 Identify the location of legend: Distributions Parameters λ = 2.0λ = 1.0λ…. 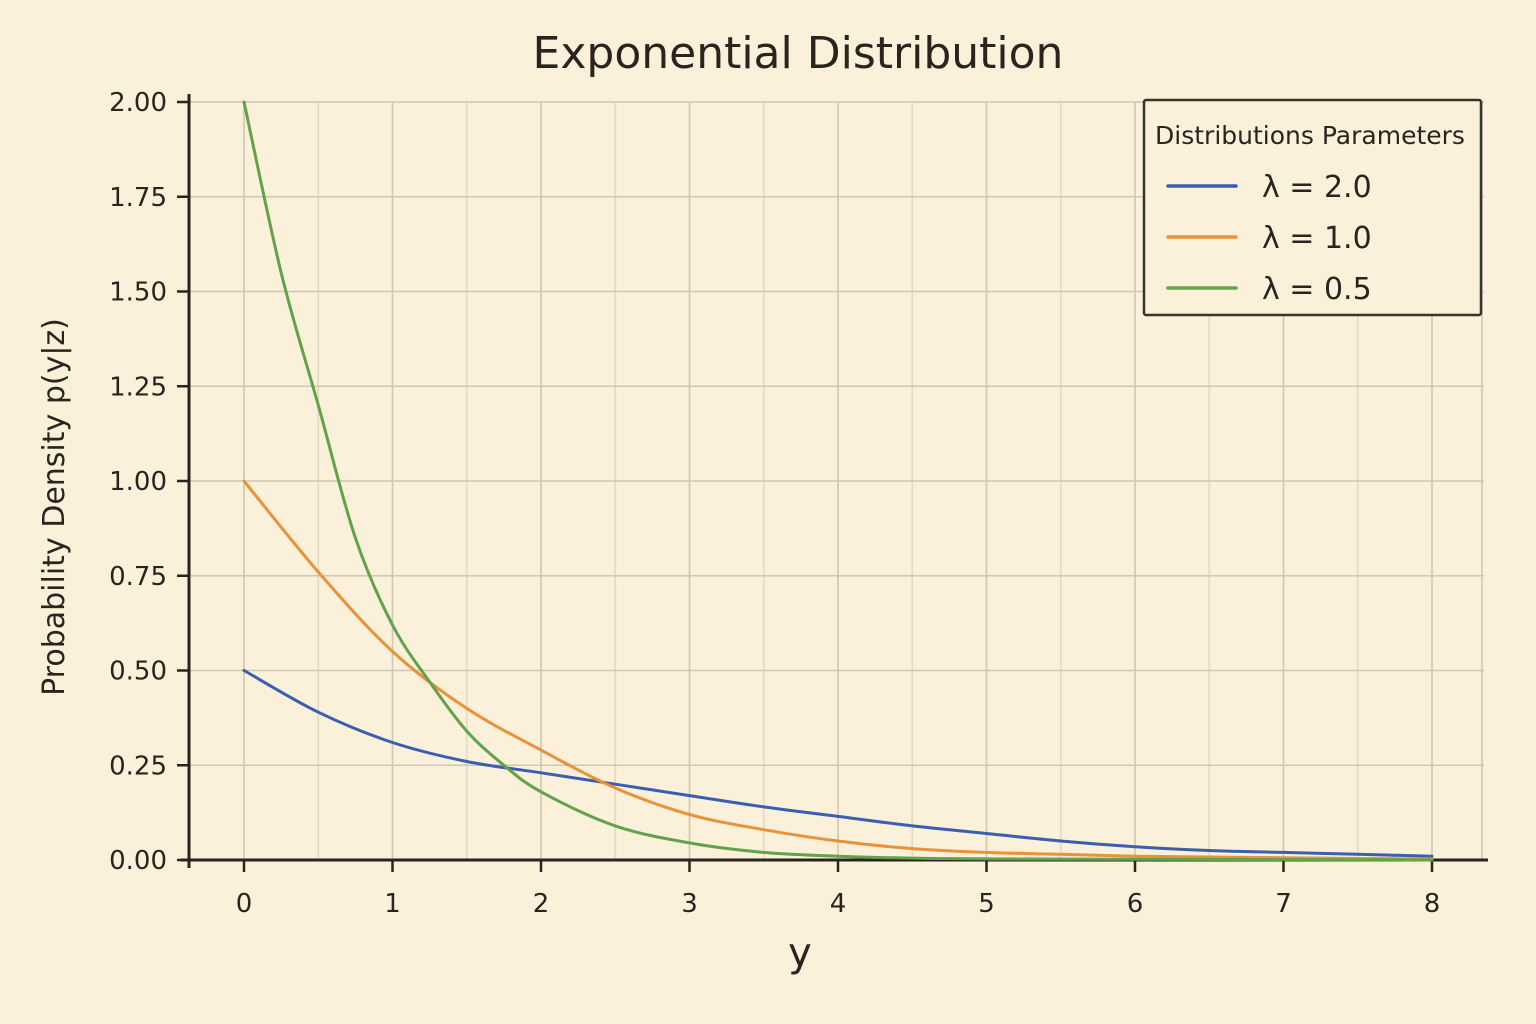
(1312, 207).